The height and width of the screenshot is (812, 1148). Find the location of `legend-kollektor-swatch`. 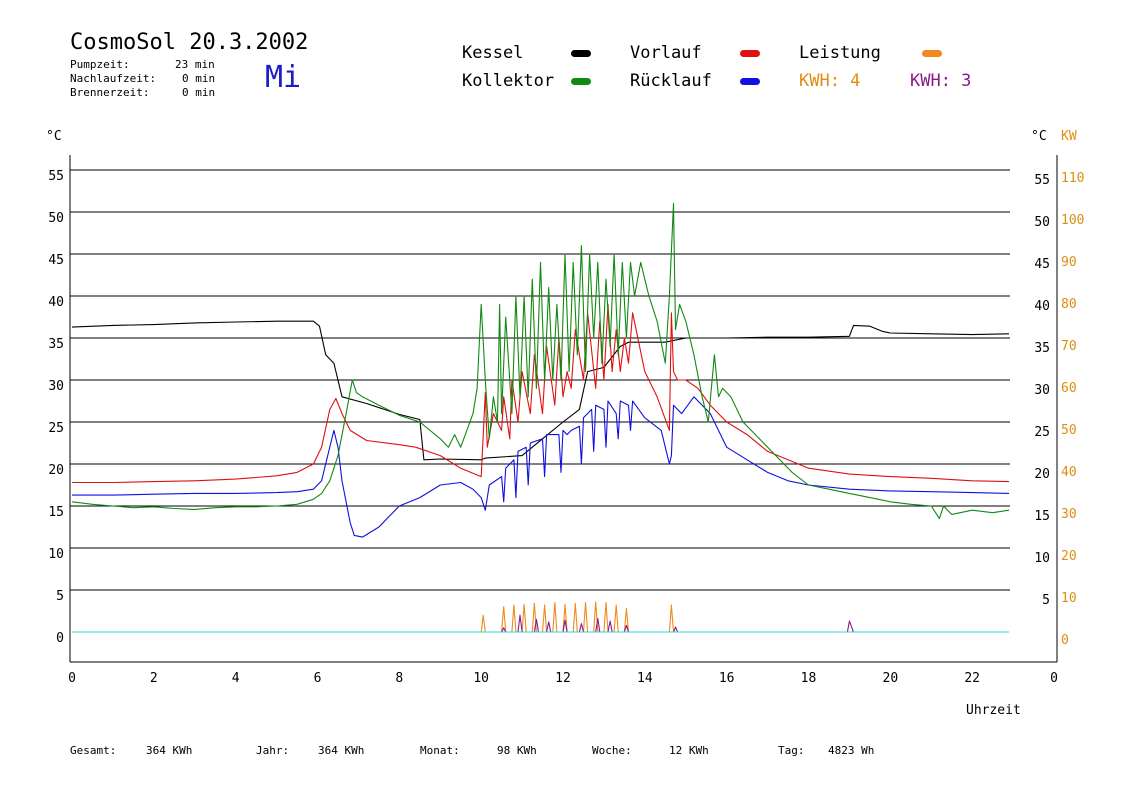

legend-kollektor-swatch is located at coordinates (581, 81).